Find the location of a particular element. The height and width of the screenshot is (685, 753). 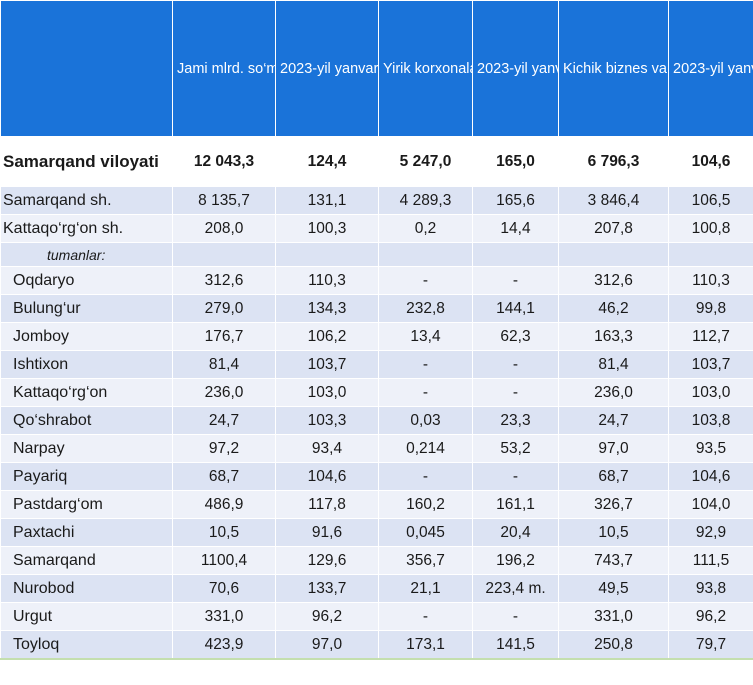

cell-value: 93,8 is located at coordinates (710, 588).